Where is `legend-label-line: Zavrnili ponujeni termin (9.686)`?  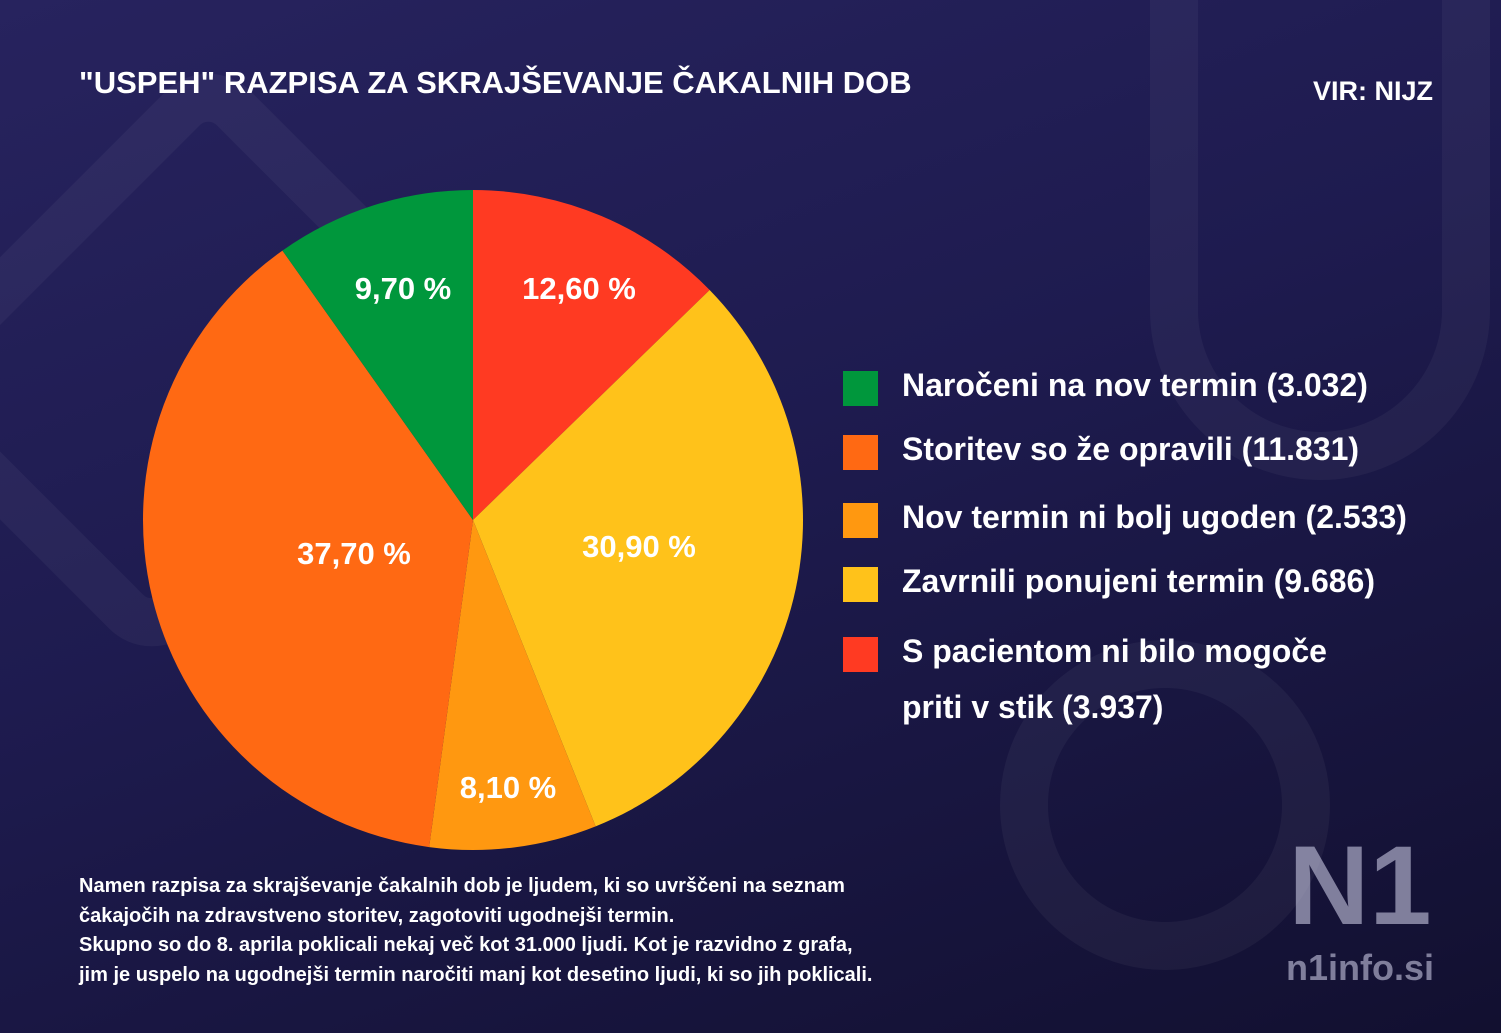 legend-label-line: Zavrnili ponujeni termin (9.686) is located at coordinates (1138, 581).